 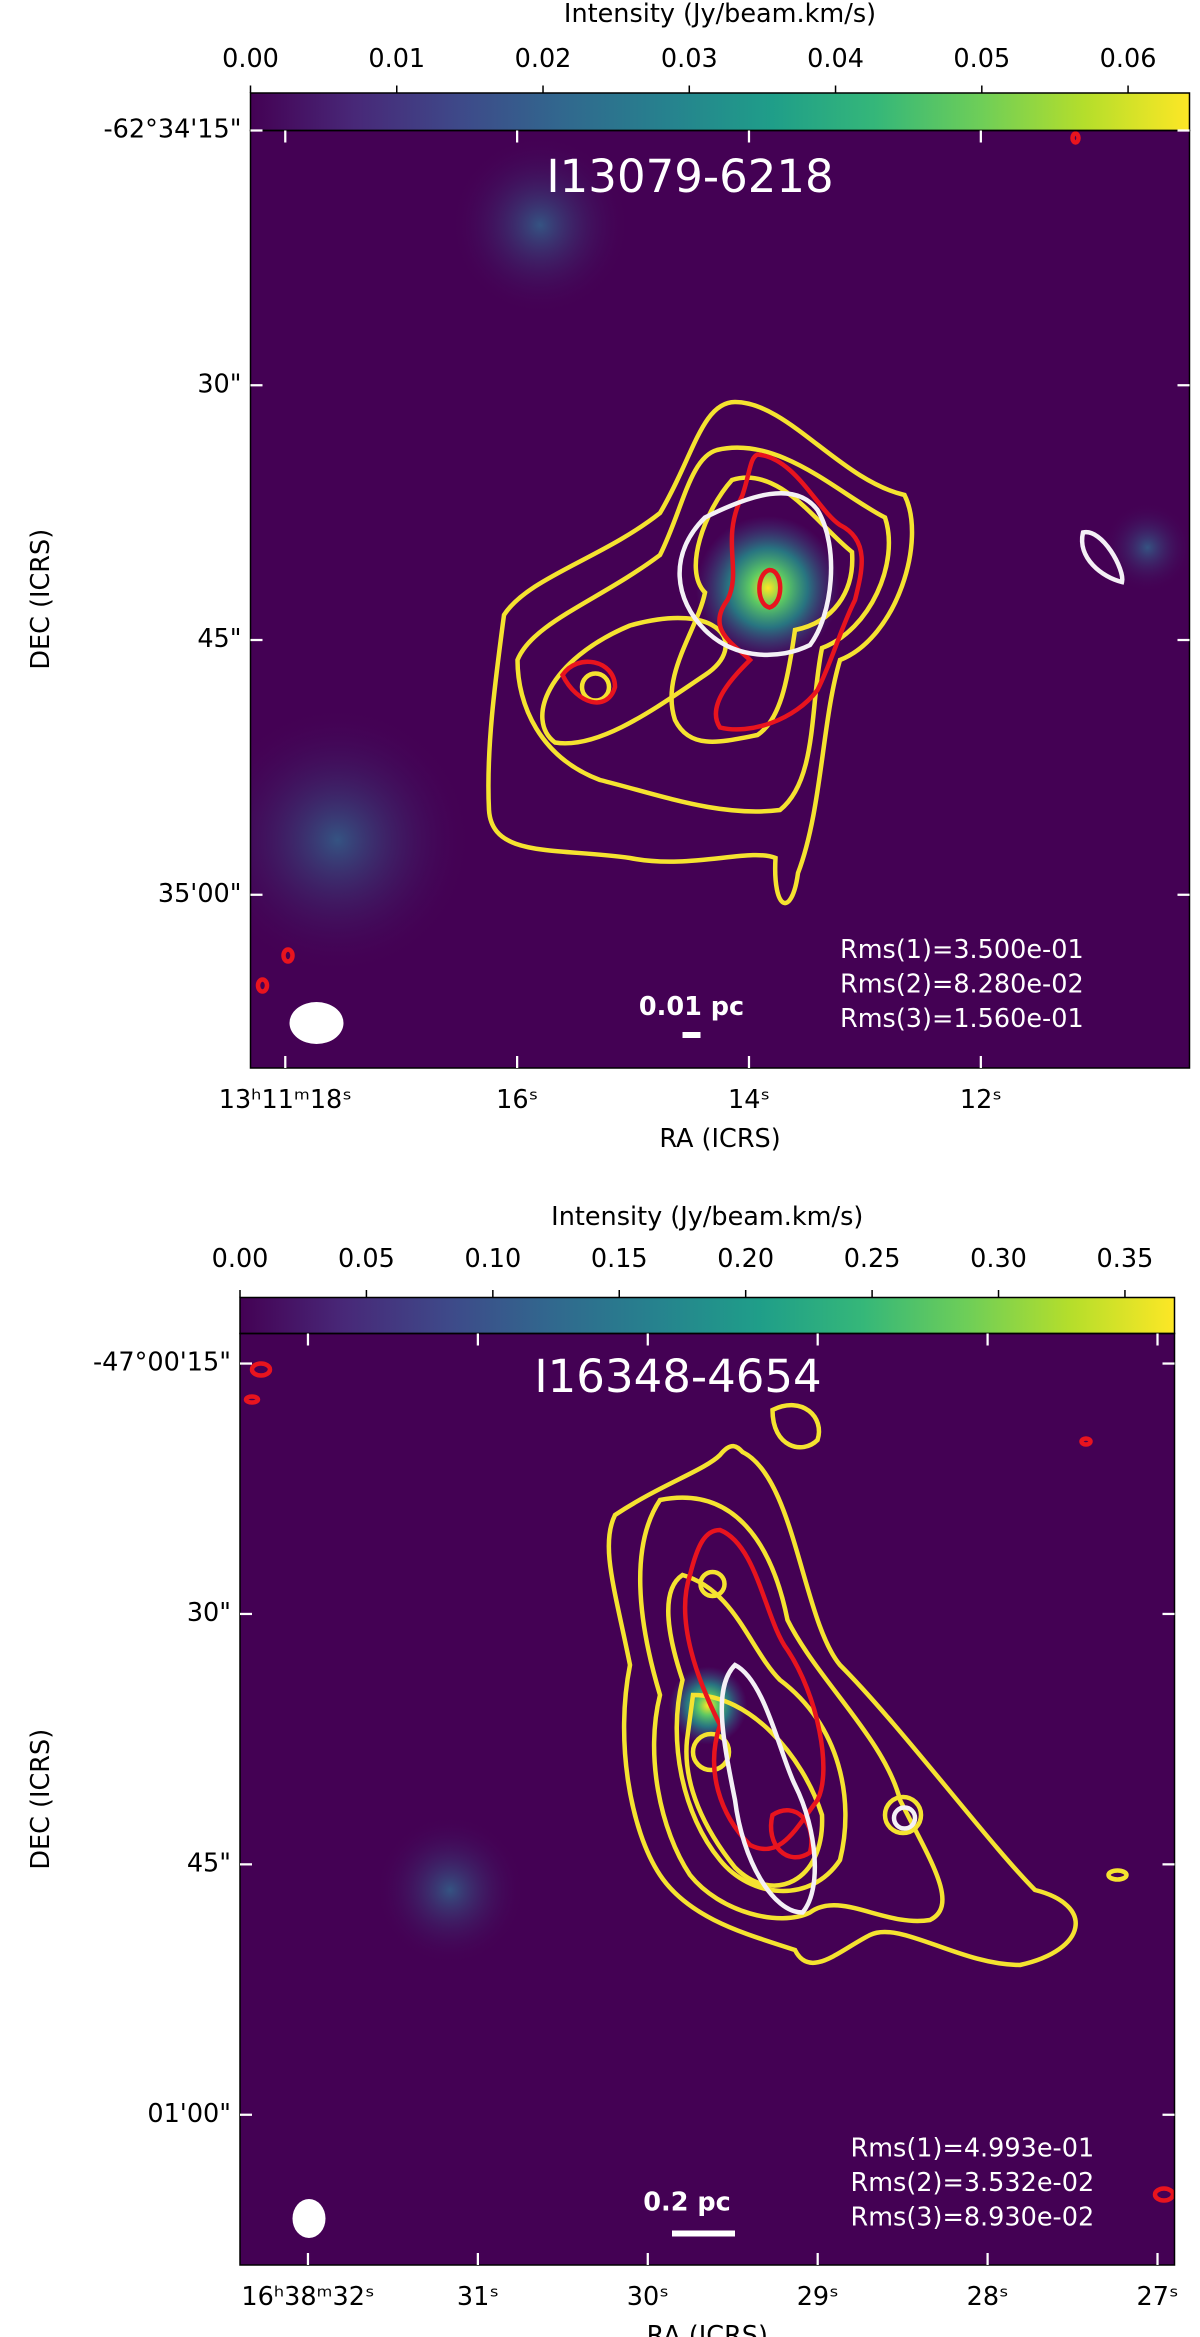 I want to click on colorbar-tick-label: 0.03, so click(x=689, y=59).